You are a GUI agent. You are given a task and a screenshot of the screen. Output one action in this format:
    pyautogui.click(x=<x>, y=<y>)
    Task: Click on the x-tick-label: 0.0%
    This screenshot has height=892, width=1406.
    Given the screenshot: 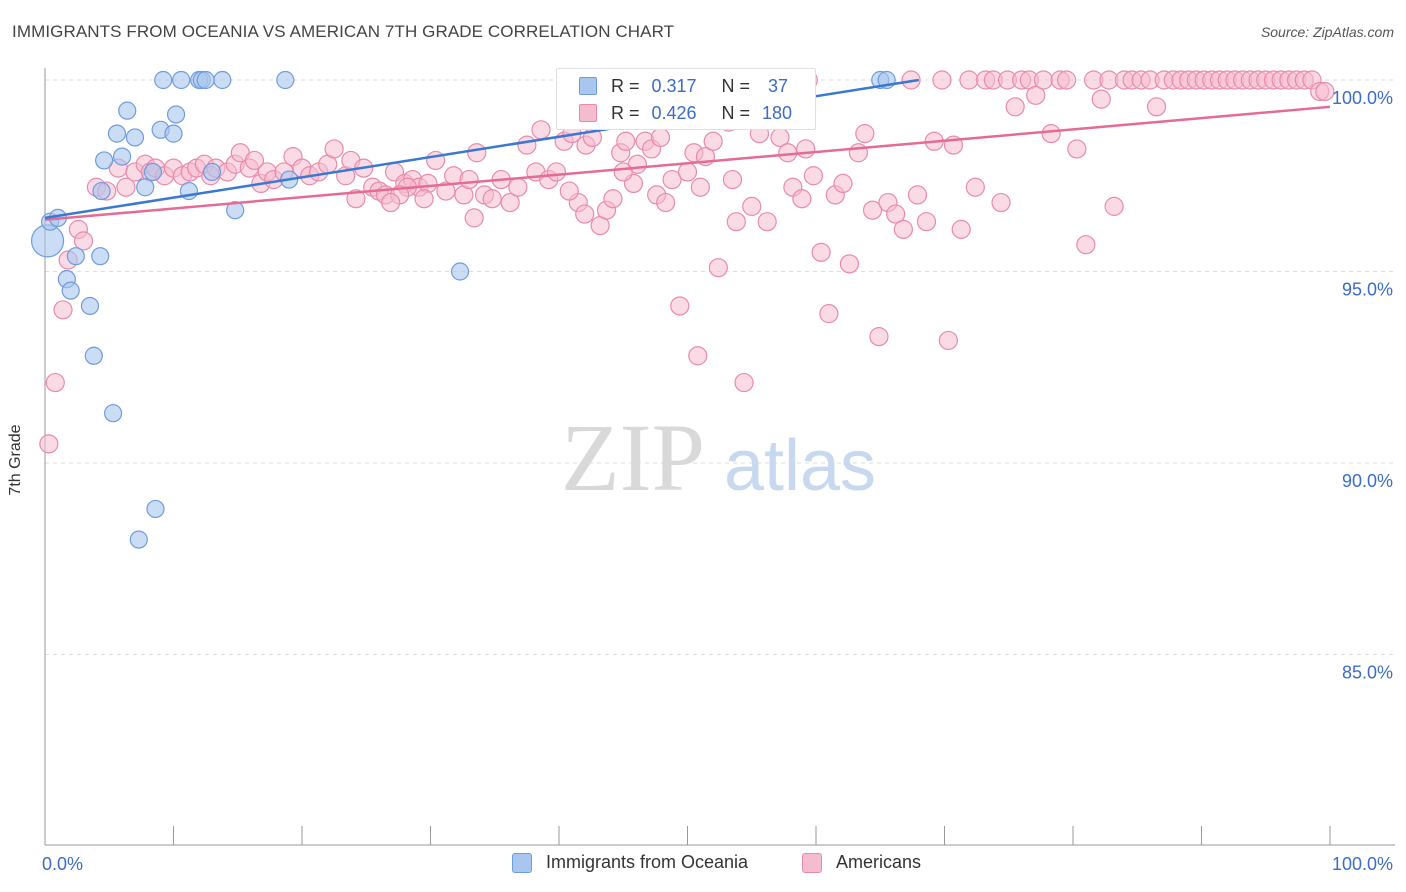 What is the action you would take?
    pyautogui.click(x=62, y=864)
    